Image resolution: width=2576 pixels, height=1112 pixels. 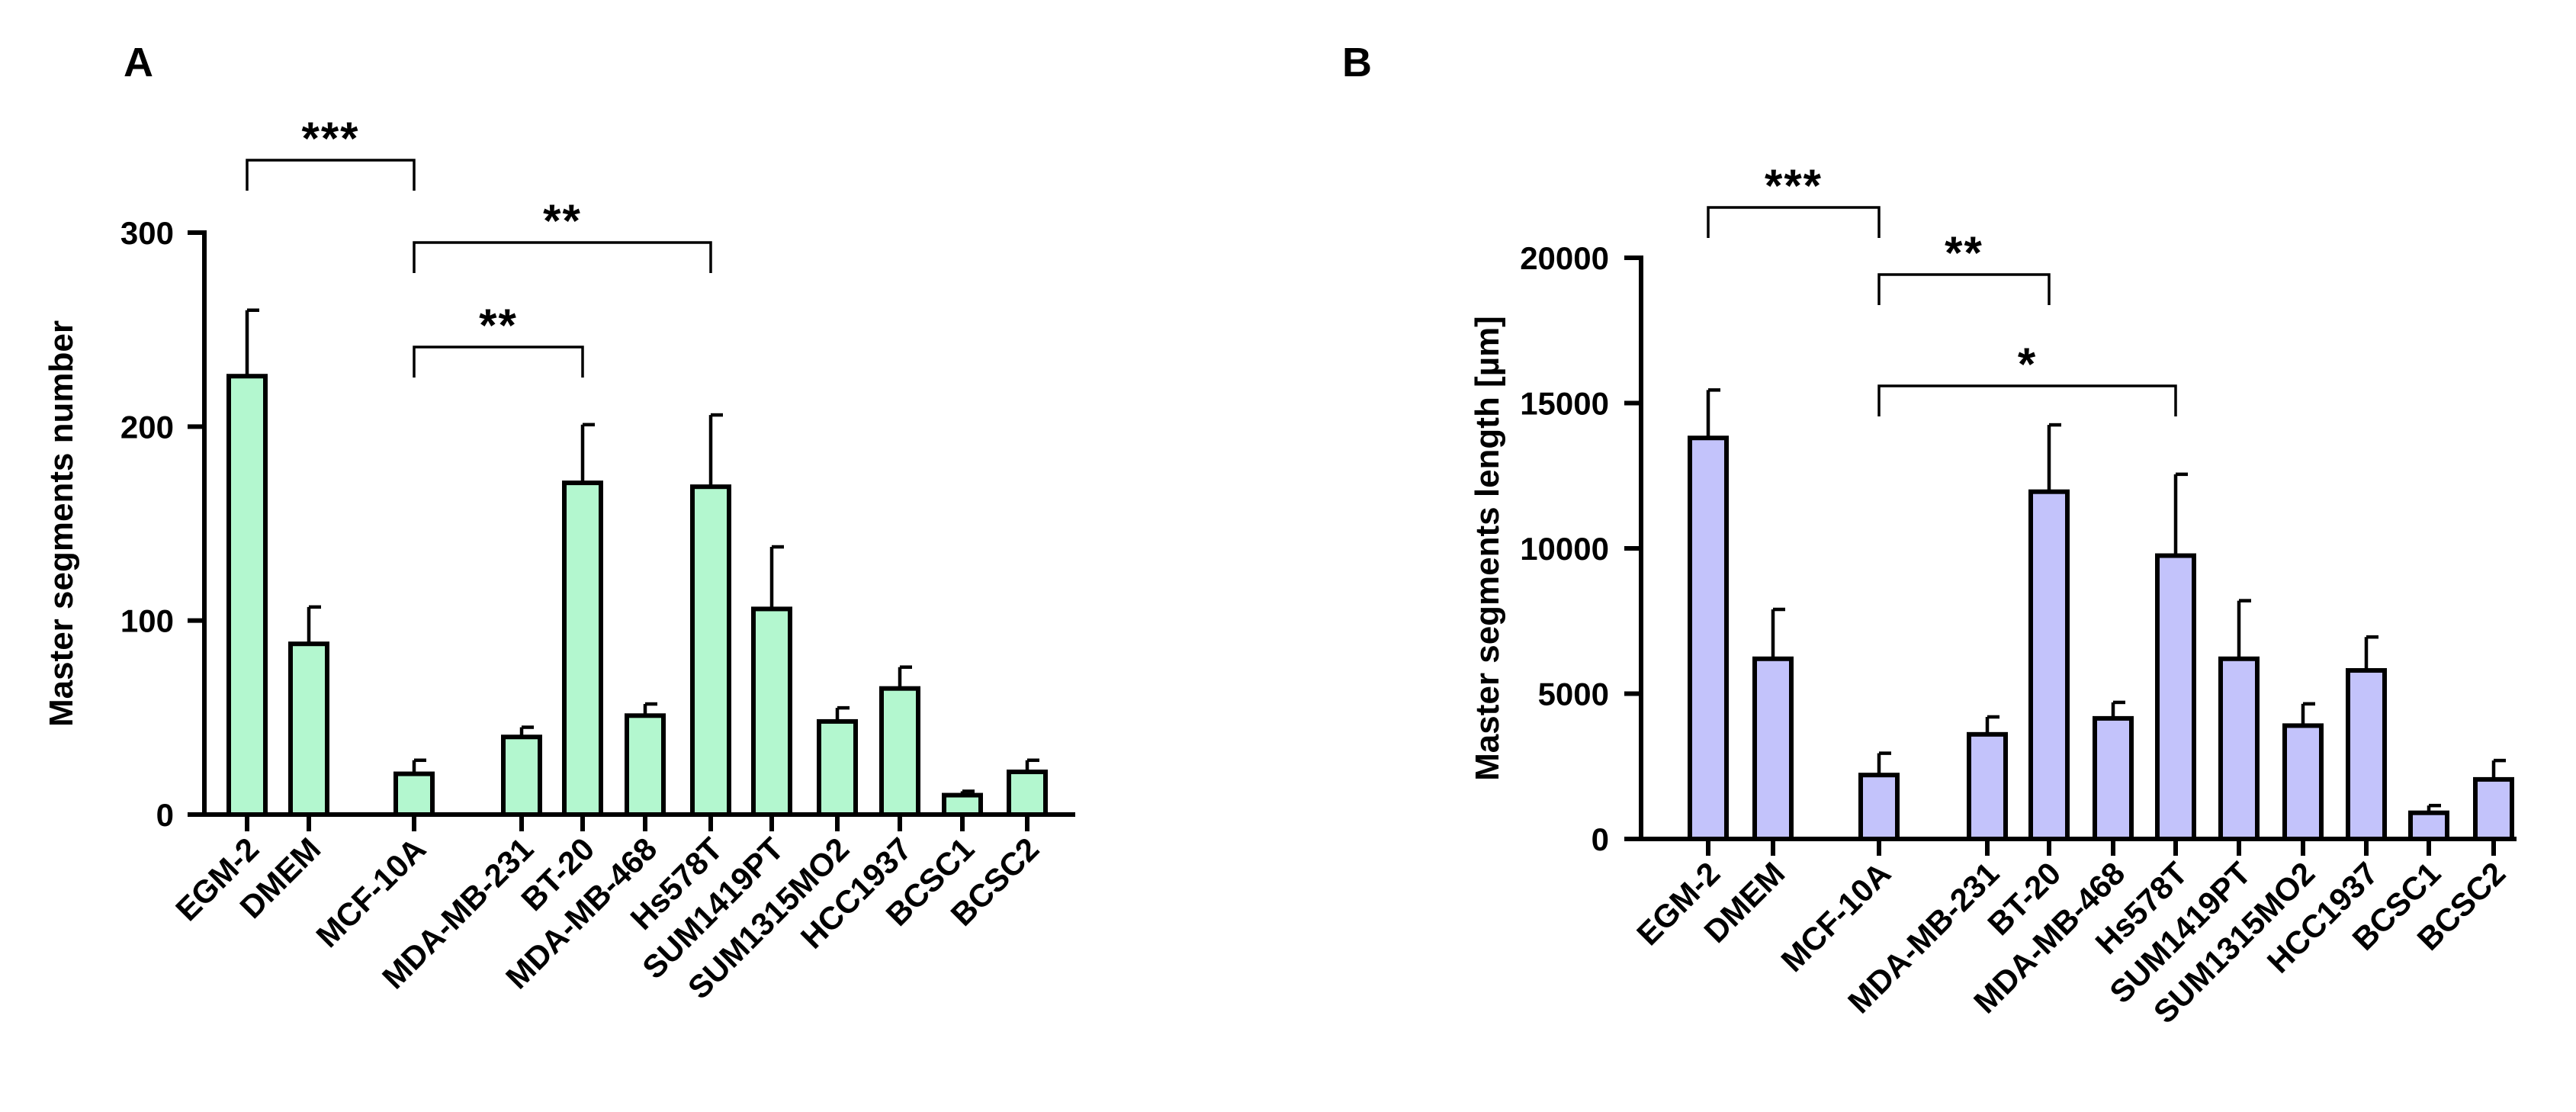 What do you see at coordinates (147, 427) in the screenshot?
I see `y-tick-label: 200` at bounding box center [147, 427].